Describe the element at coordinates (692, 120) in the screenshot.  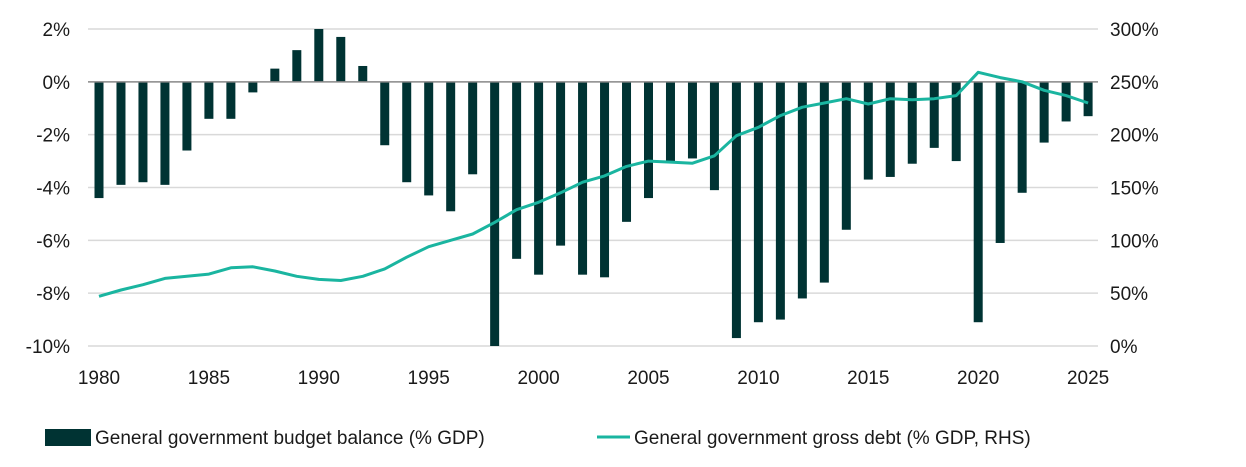
I see `bar-2007` at that location.